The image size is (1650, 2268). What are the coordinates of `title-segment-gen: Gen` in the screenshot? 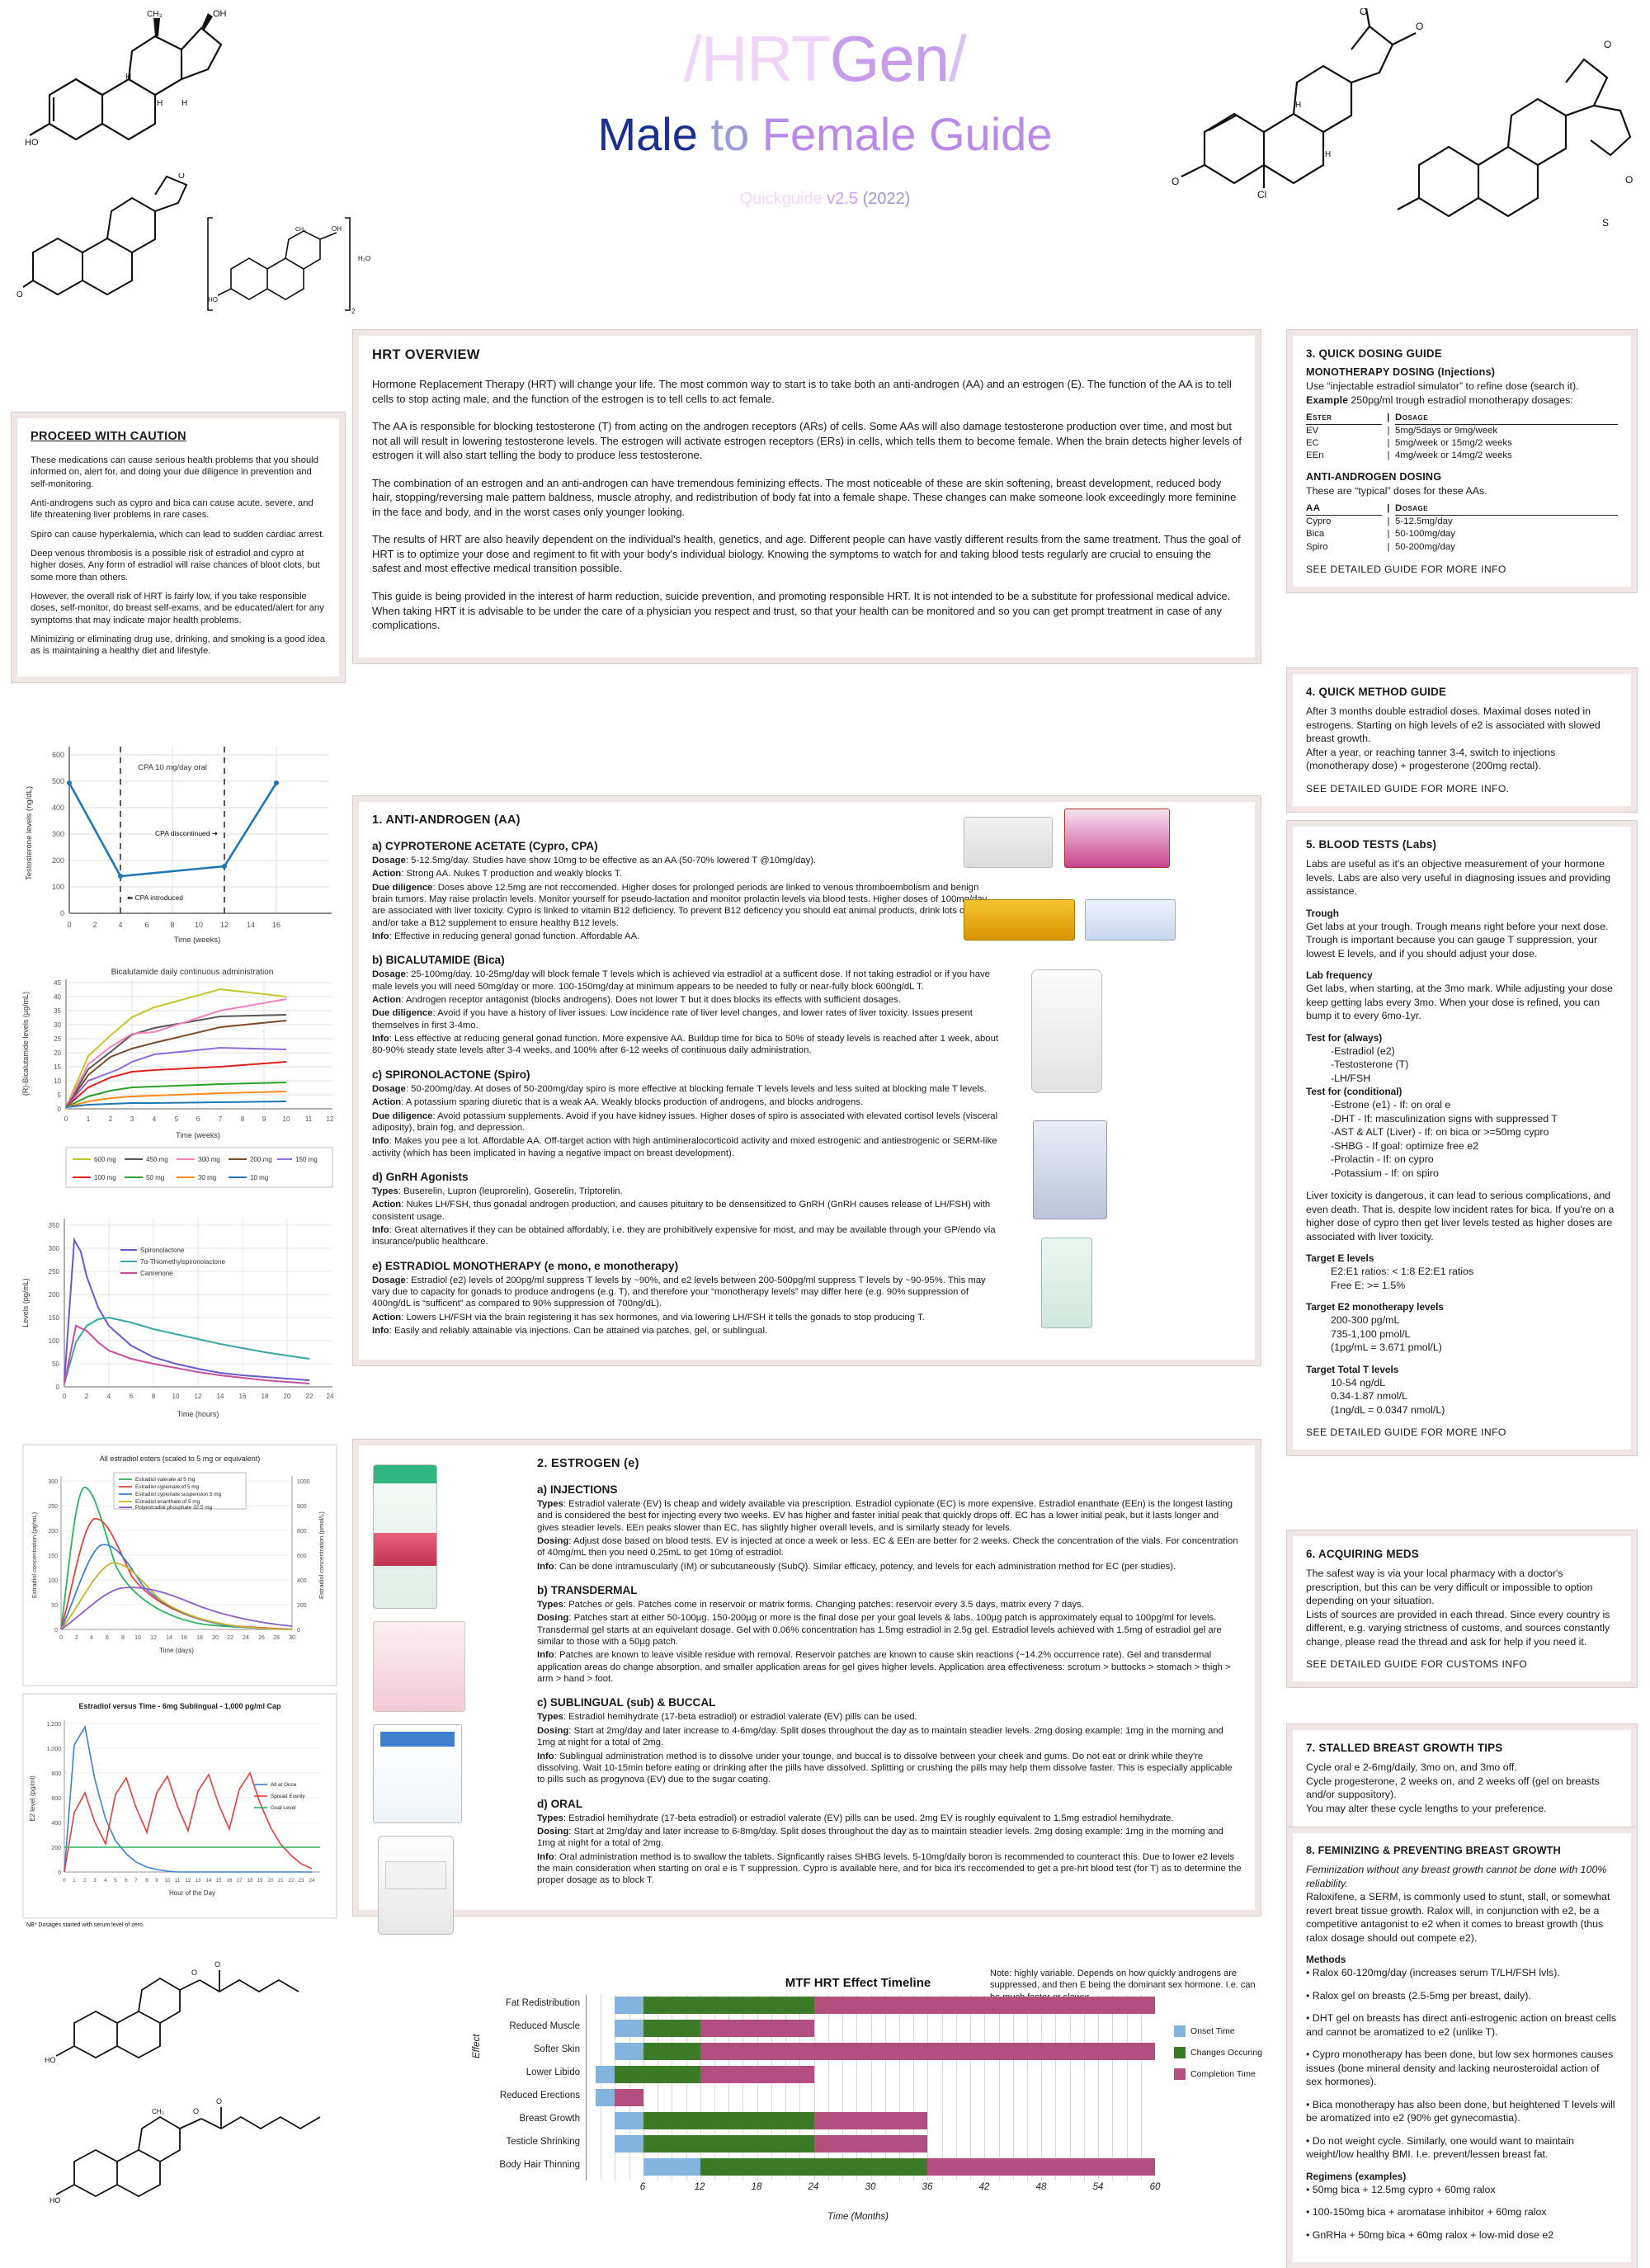 It's located at (889, 59).